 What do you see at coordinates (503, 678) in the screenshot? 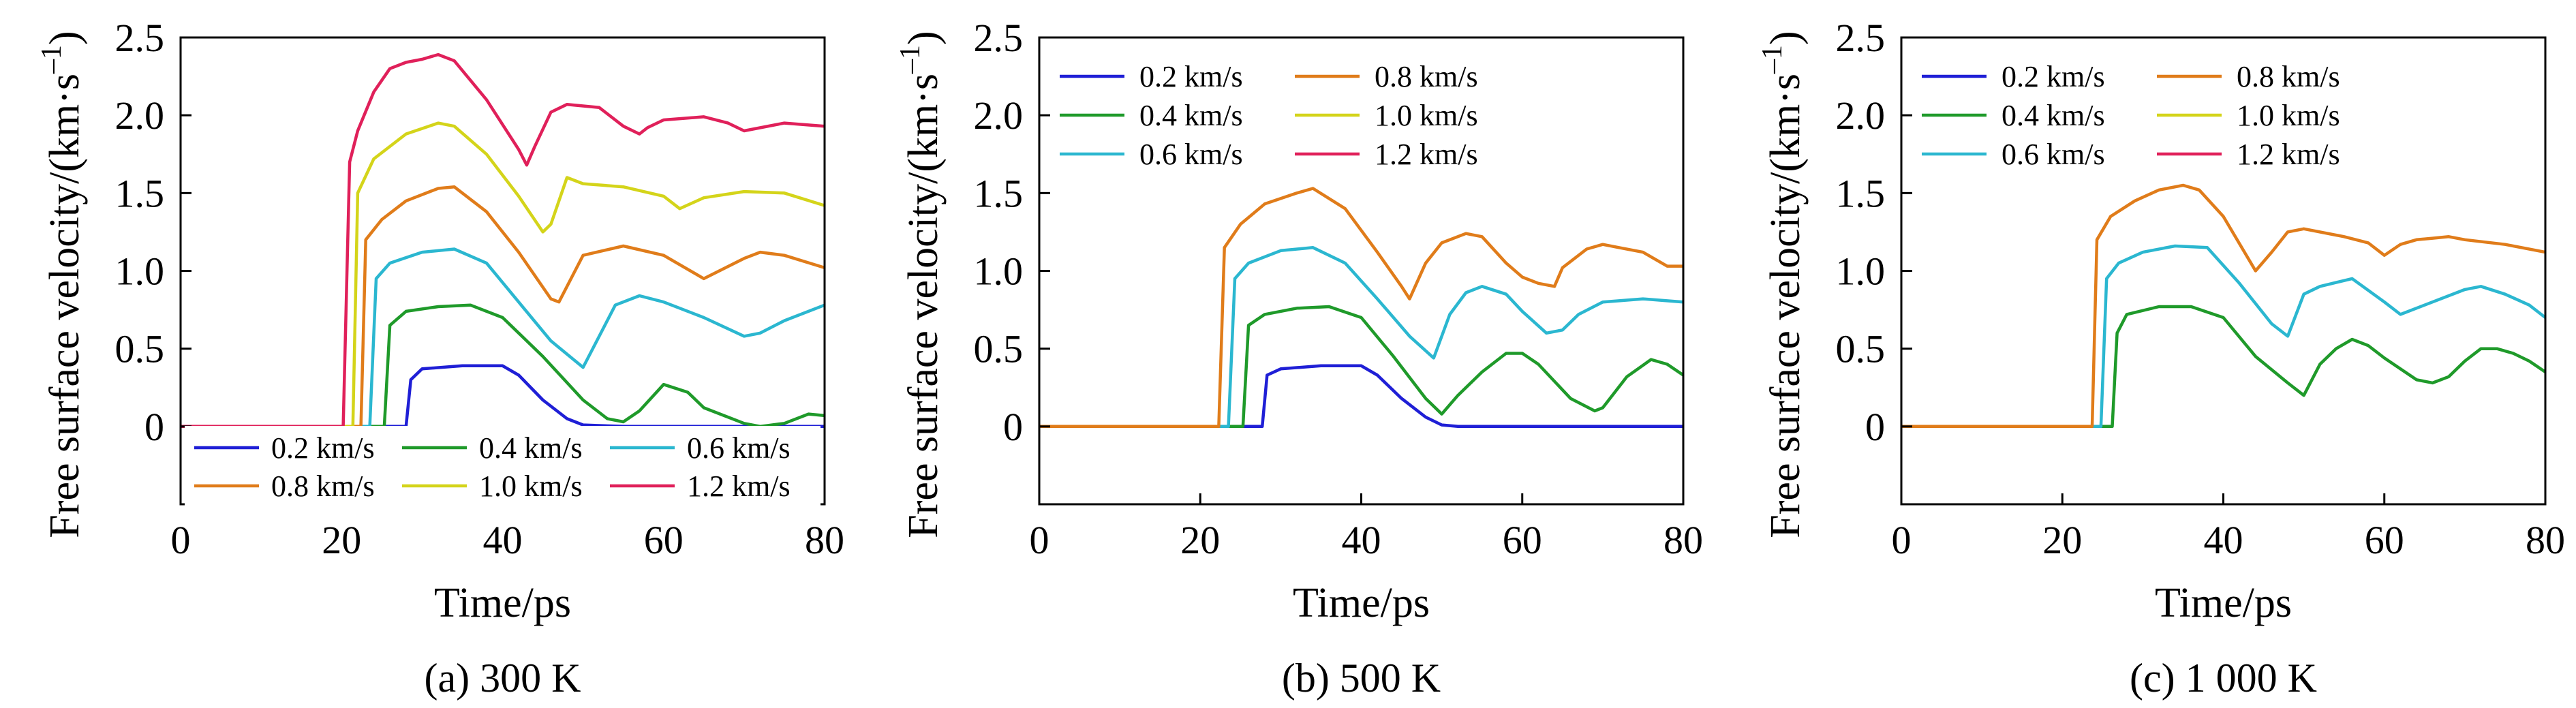
I see `panel-caption: (a) 300 K` at bounding box center [503, 678].